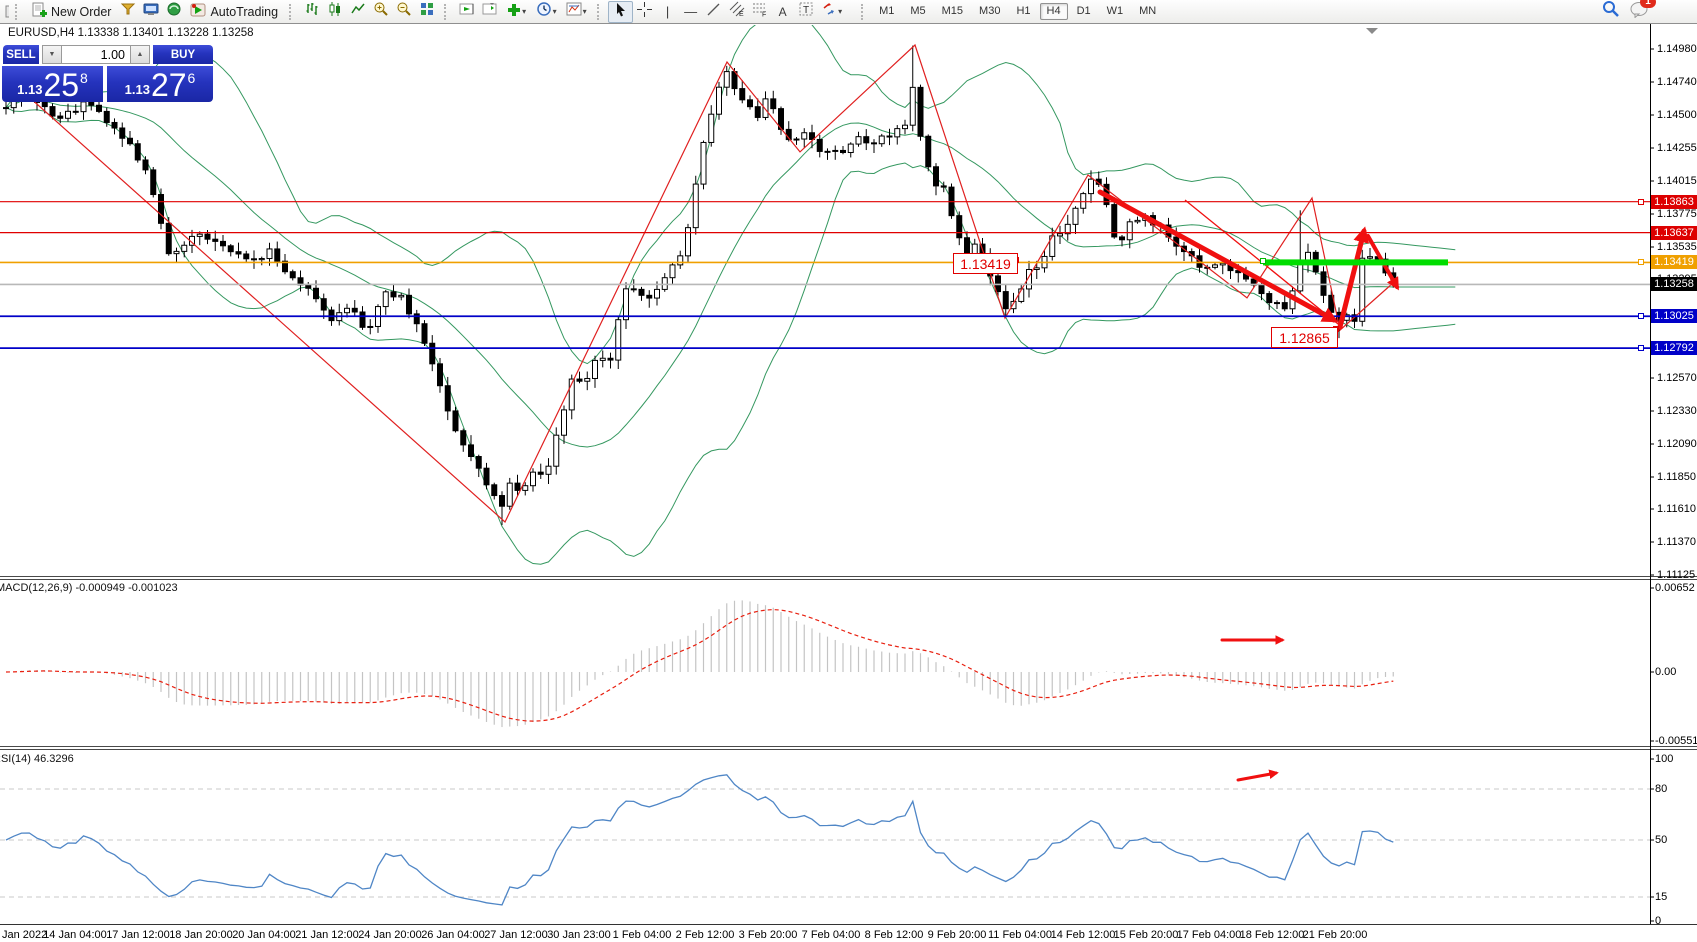 The height and width of the screenshot is (942, 1697). I want to click on rsi-indicator-label: RSI(14) 46.3296, so click(37, 759).